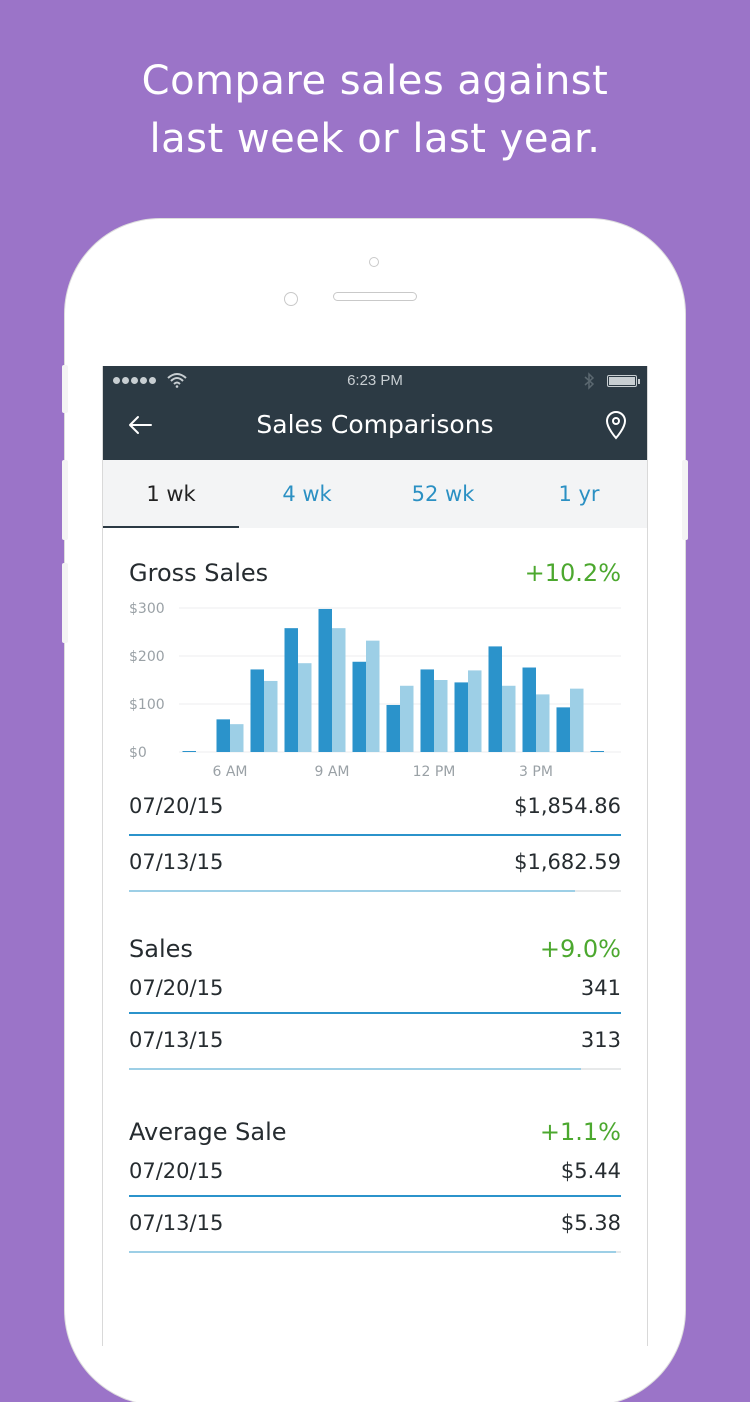  I want to click on row-value: 341, so click(600, 988).